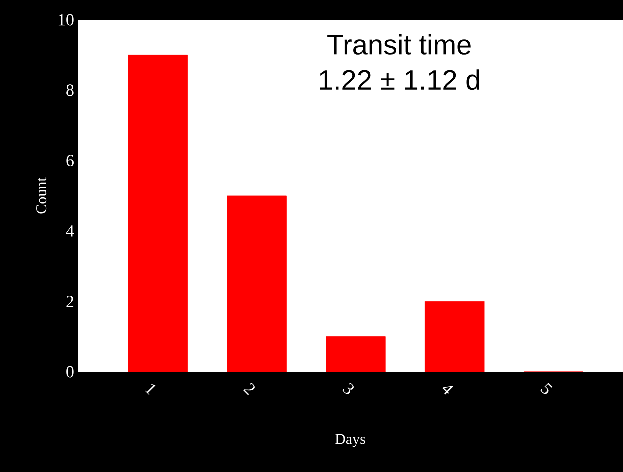  Describe the element at coordinates (70, 231) in the screenshot. I see `y-tick-label: 4` at that location.